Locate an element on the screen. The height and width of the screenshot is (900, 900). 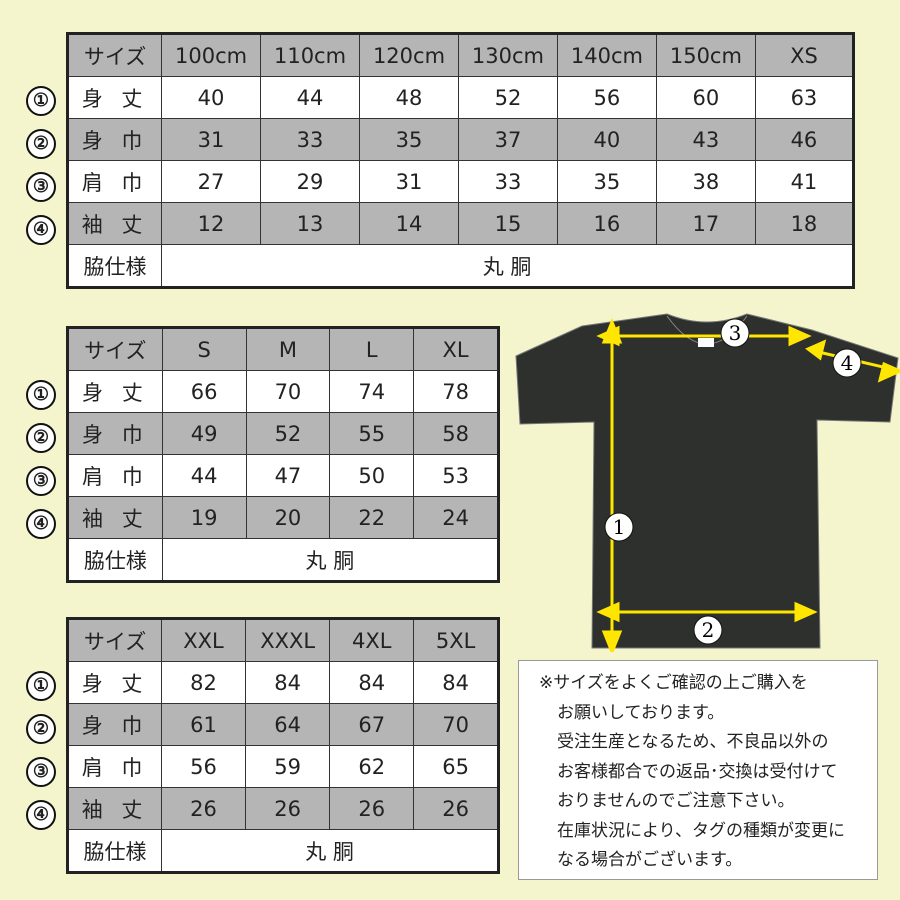
table-cell: 47 is located at coordinates (288, 475).